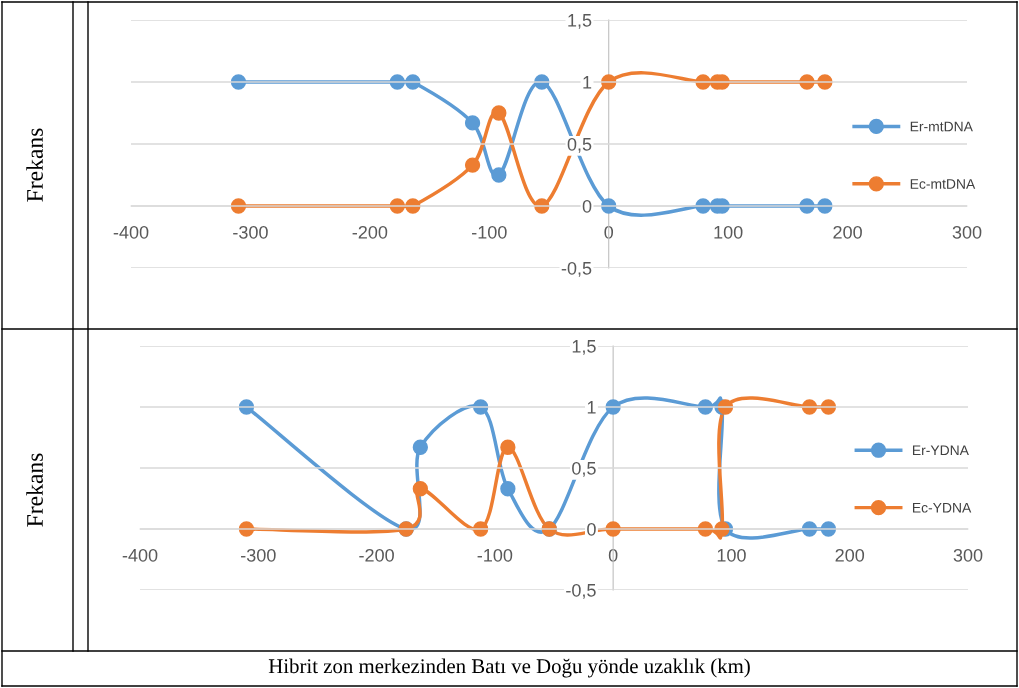  Describe the element at coordinates (941, 126) in the screenshot. I see `legend-label: Er-mtDNA` at that location.